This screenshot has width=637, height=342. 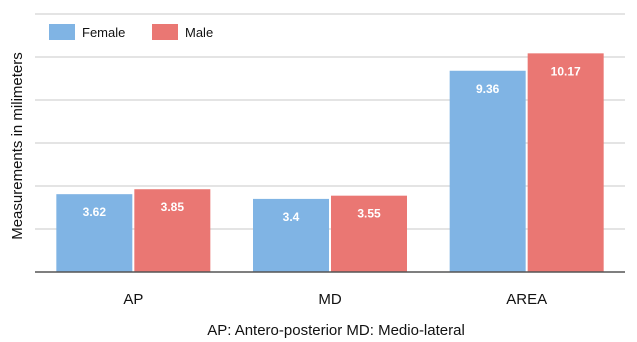 What do you see at coordinates (291, 217) in the screenshot?
I see `value-label-female-md: 3.4` at bounding box center [291, 217].